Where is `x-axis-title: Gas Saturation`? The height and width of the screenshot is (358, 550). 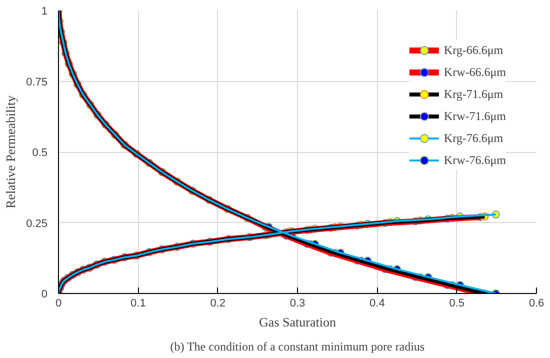 x-axis-title: Gas Saturation is located at coordinates (297, 322).